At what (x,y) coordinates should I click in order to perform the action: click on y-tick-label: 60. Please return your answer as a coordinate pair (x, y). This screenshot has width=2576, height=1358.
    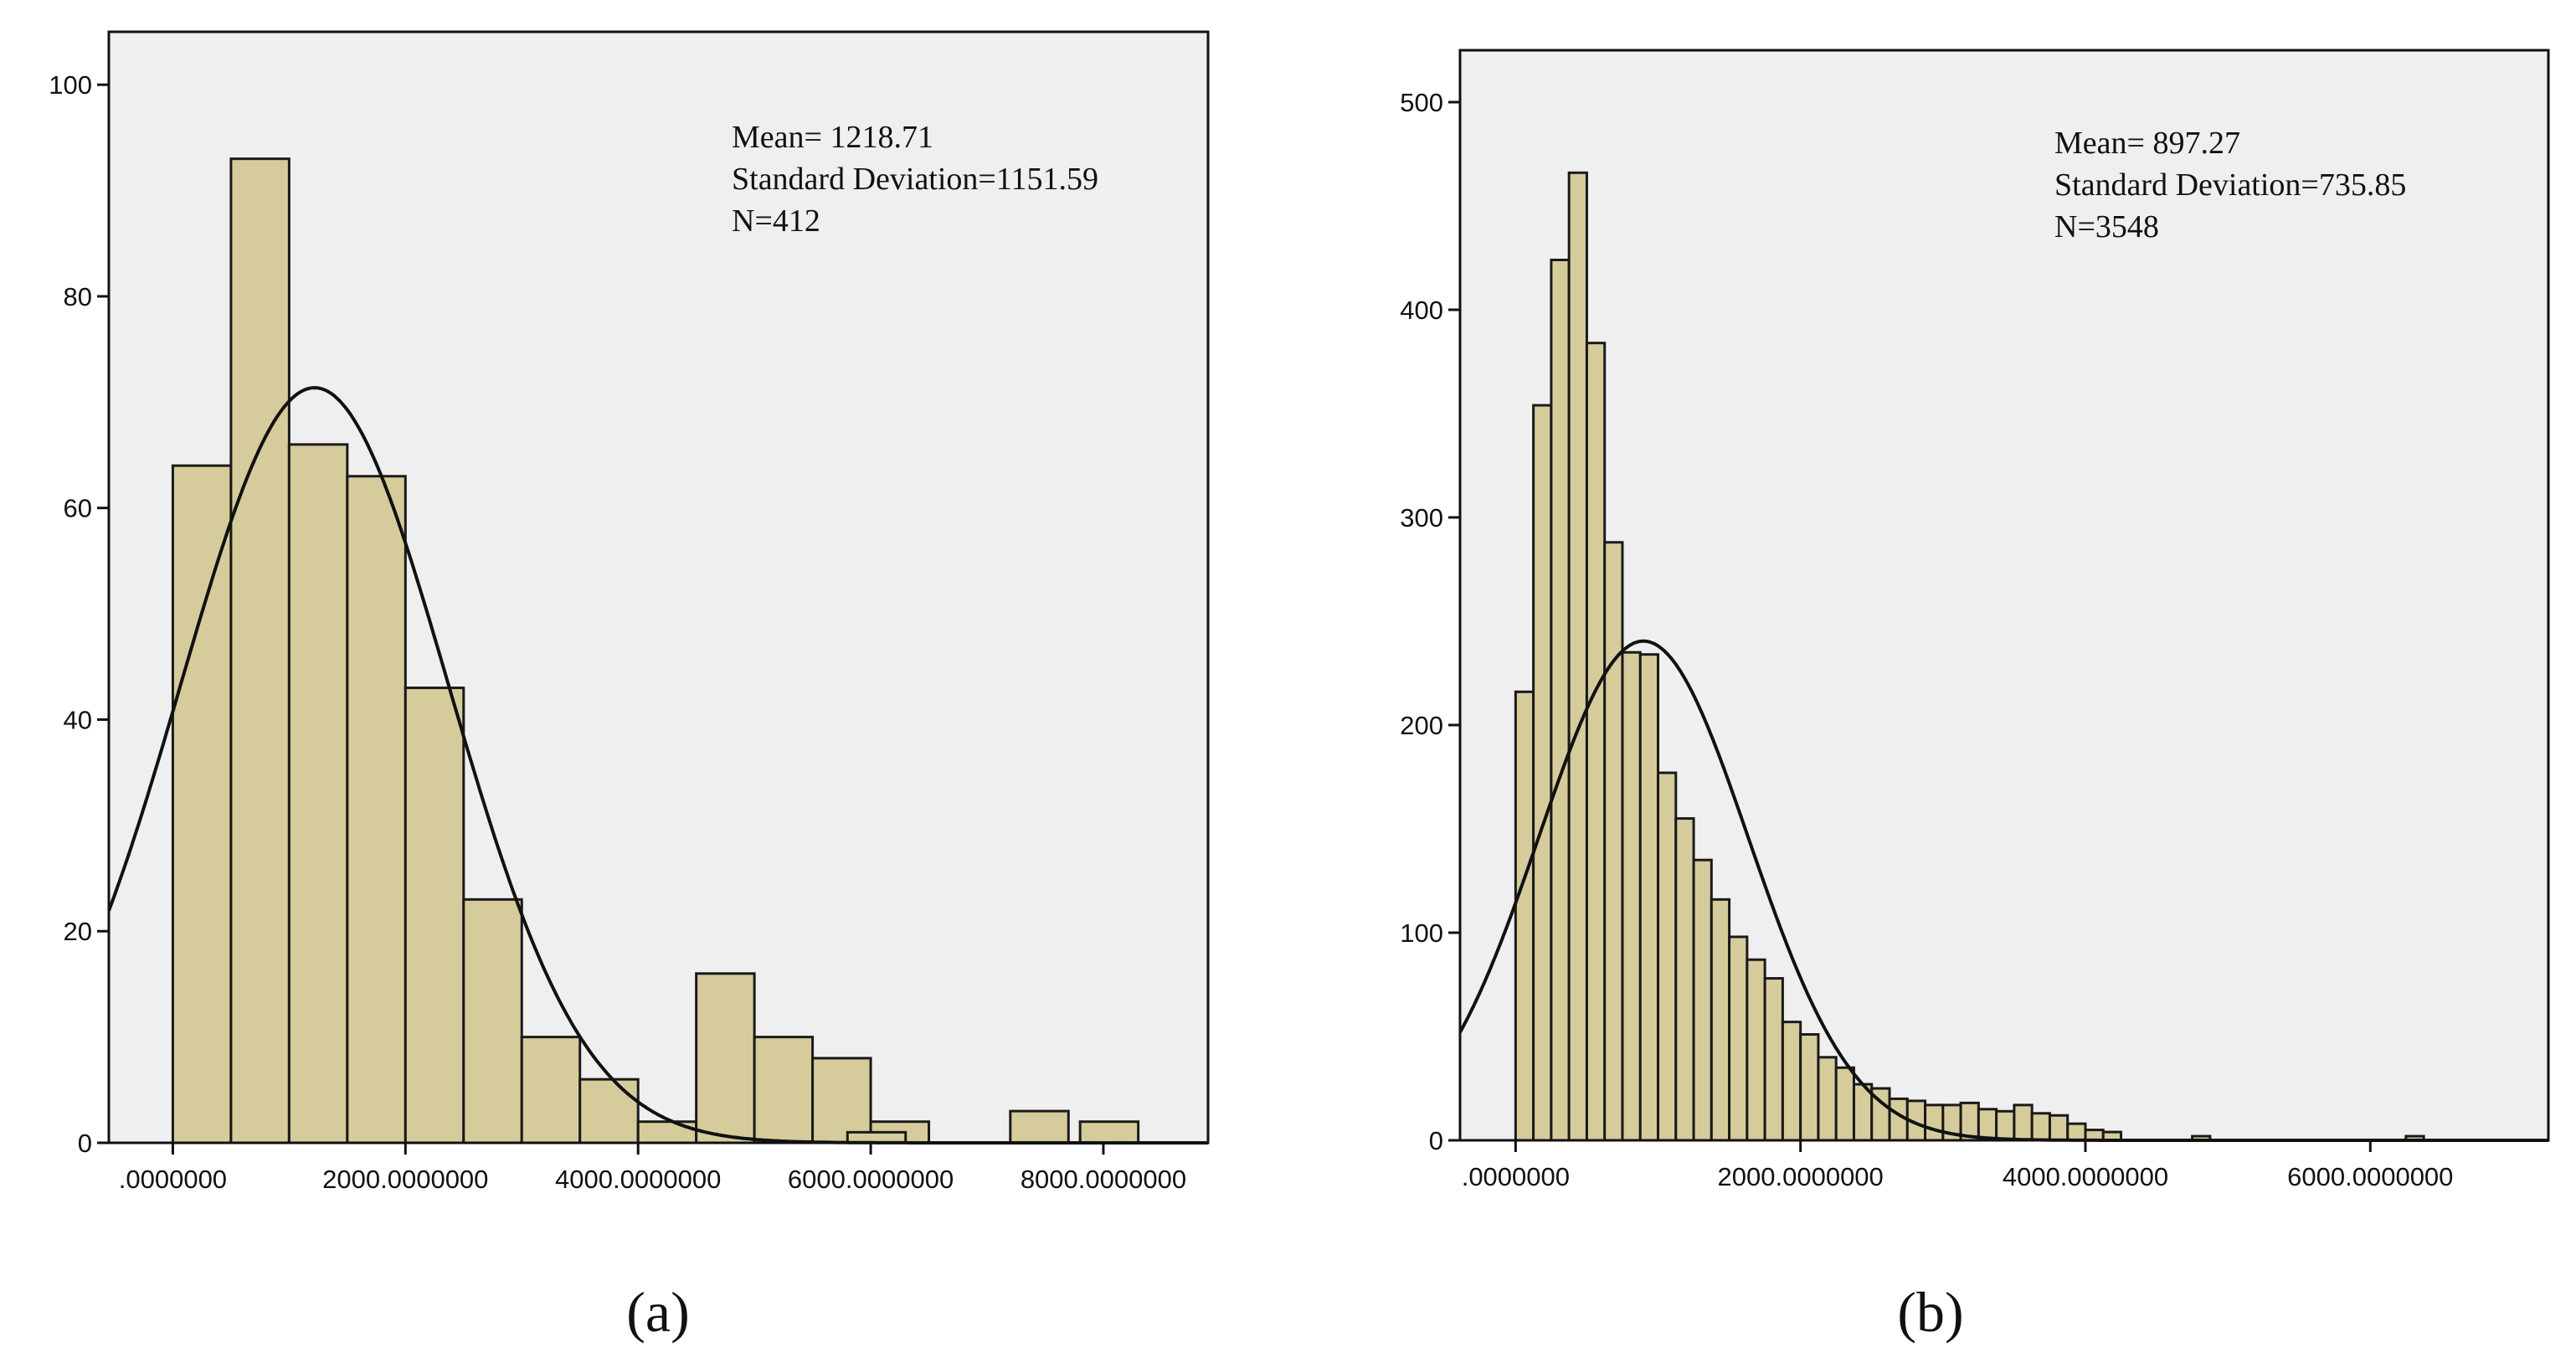
    Looking at the image, I should click on (78, 508).